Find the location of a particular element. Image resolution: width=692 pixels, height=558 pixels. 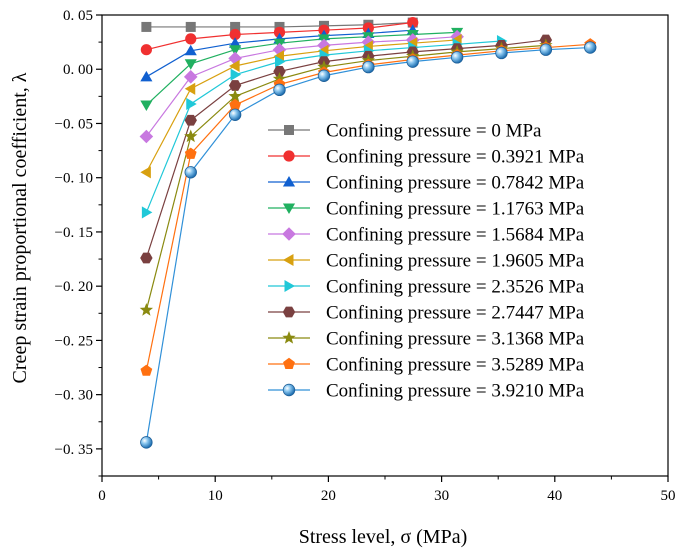

y-tick-label: −0. 25 is located at coordinates (74, 341).